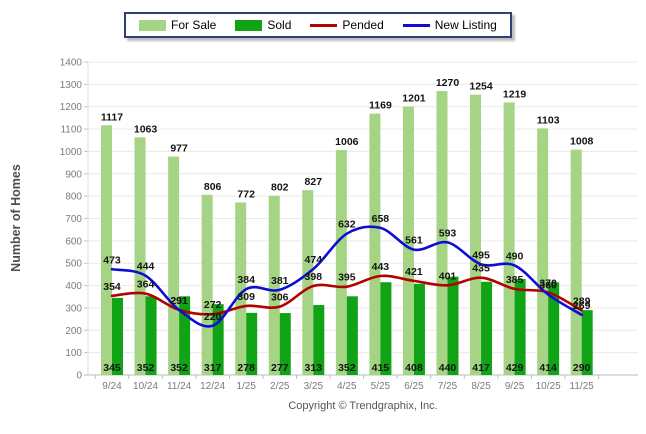 This screenshot has height=434, width=646. I want to click on label-for-sale: 1169, so click(380, 106).